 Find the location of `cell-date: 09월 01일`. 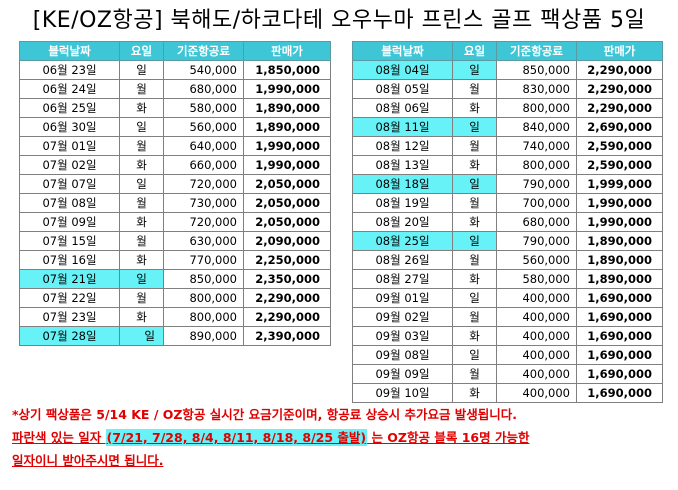

cell-date: 09월 01일 is located at coordinates (402, 298).